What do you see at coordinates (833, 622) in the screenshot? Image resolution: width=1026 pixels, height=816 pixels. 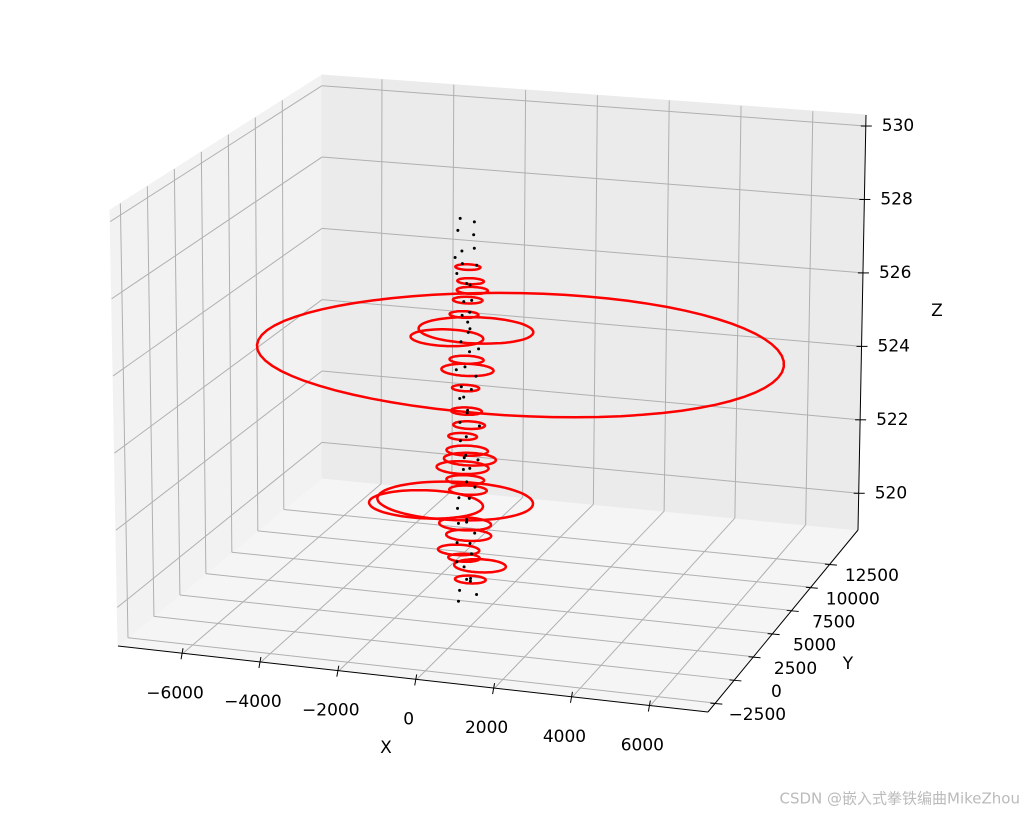 I see `y-tick-label: 7500` at bounding box center [833, 622].